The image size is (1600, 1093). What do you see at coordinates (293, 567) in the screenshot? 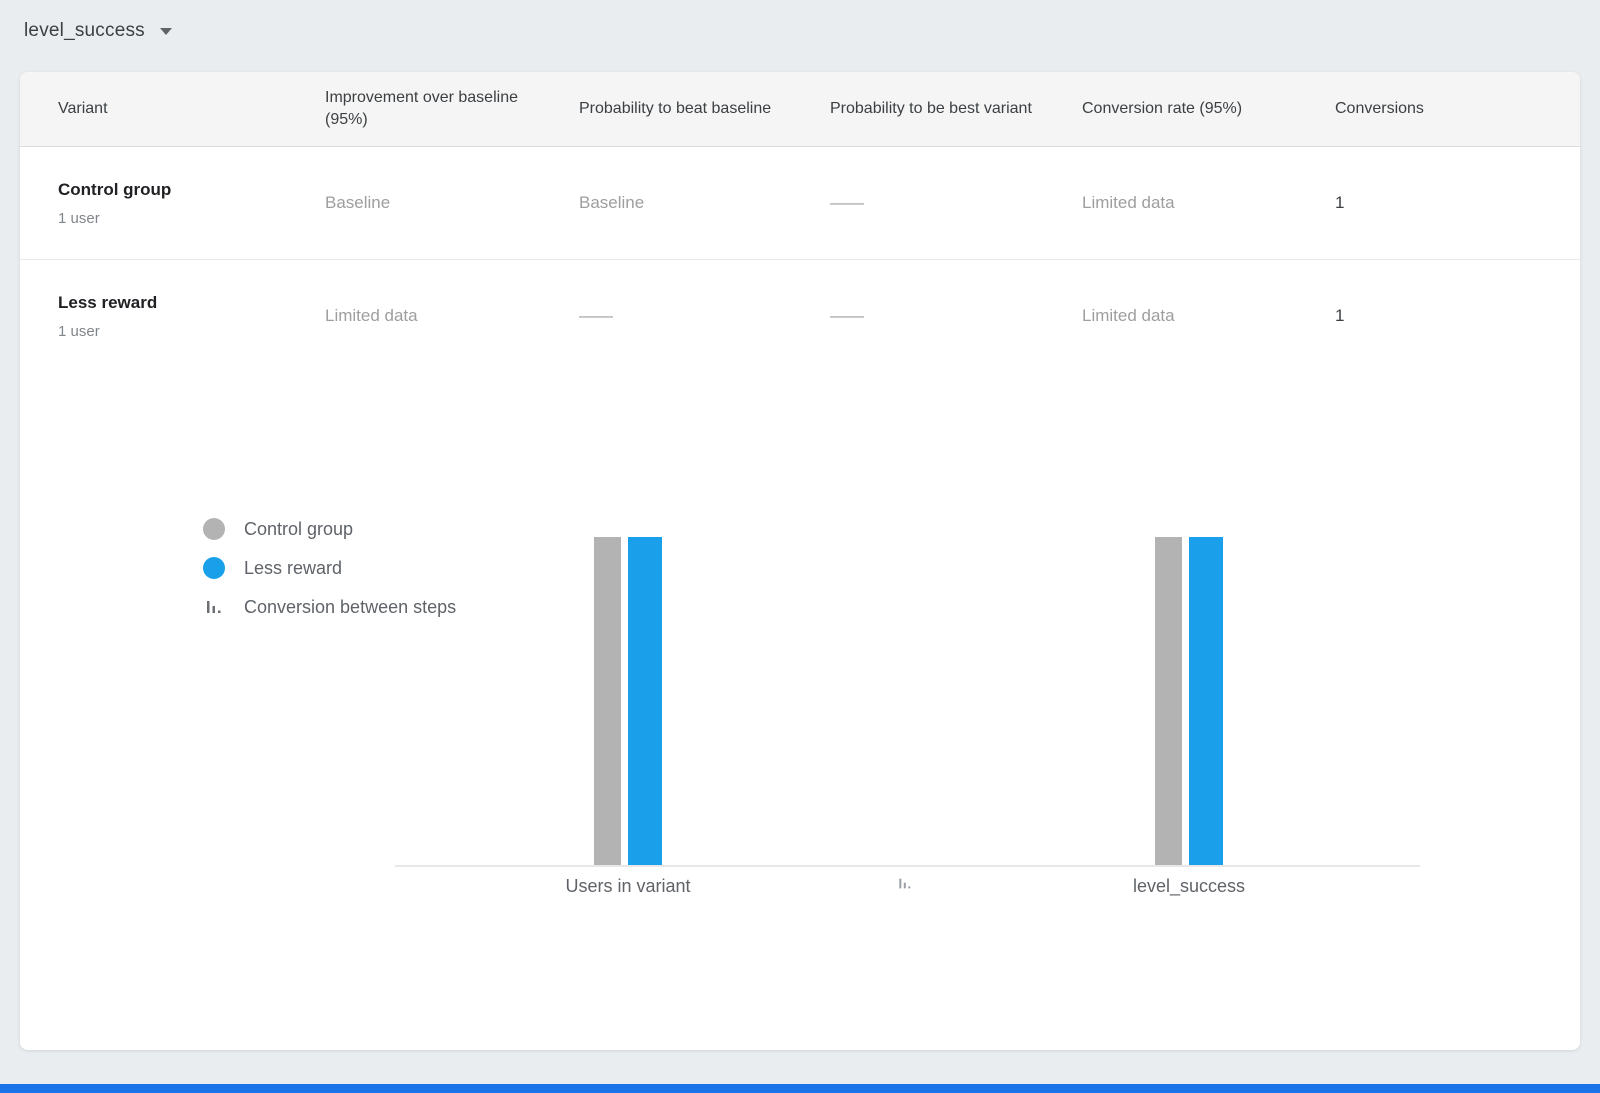
I see `legend-label: Less reward` at bounding box center [293, 567].